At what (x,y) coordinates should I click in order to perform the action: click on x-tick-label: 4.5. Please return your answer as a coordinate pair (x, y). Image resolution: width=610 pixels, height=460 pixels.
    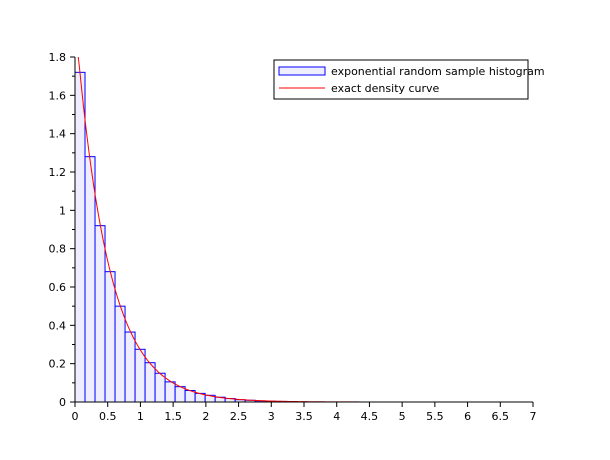
    Looking at the image, I should click on (370, 416).